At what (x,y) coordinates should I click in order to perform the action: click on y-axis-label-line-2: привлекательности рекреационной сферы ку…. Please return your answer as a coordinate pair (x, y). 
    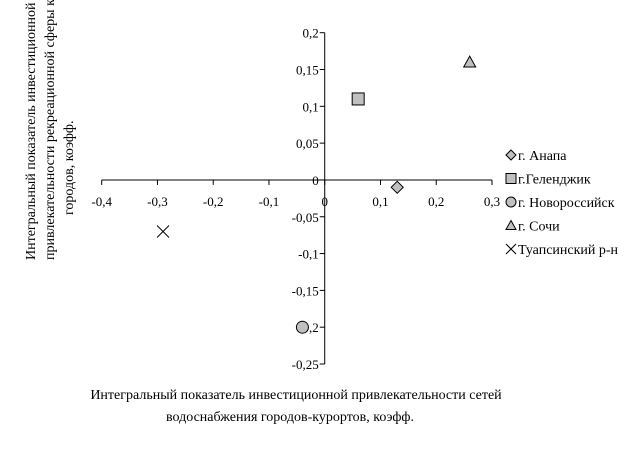
    Looking at the image, I should click on (50, 130).